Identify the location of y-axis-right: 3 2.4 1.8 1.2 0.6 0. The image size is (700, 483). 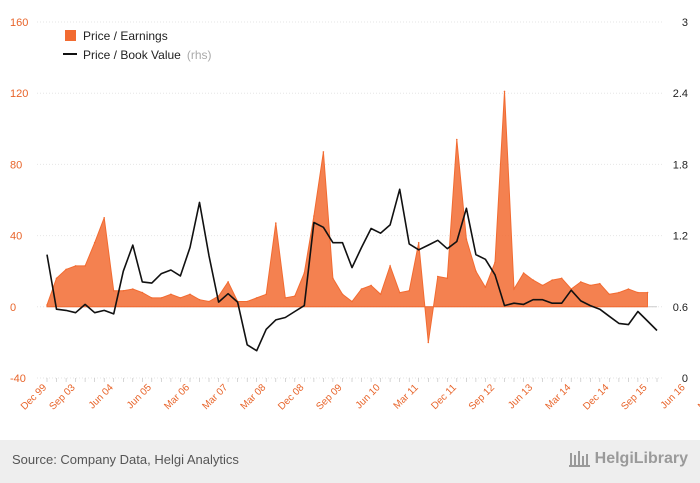
(680, 201).